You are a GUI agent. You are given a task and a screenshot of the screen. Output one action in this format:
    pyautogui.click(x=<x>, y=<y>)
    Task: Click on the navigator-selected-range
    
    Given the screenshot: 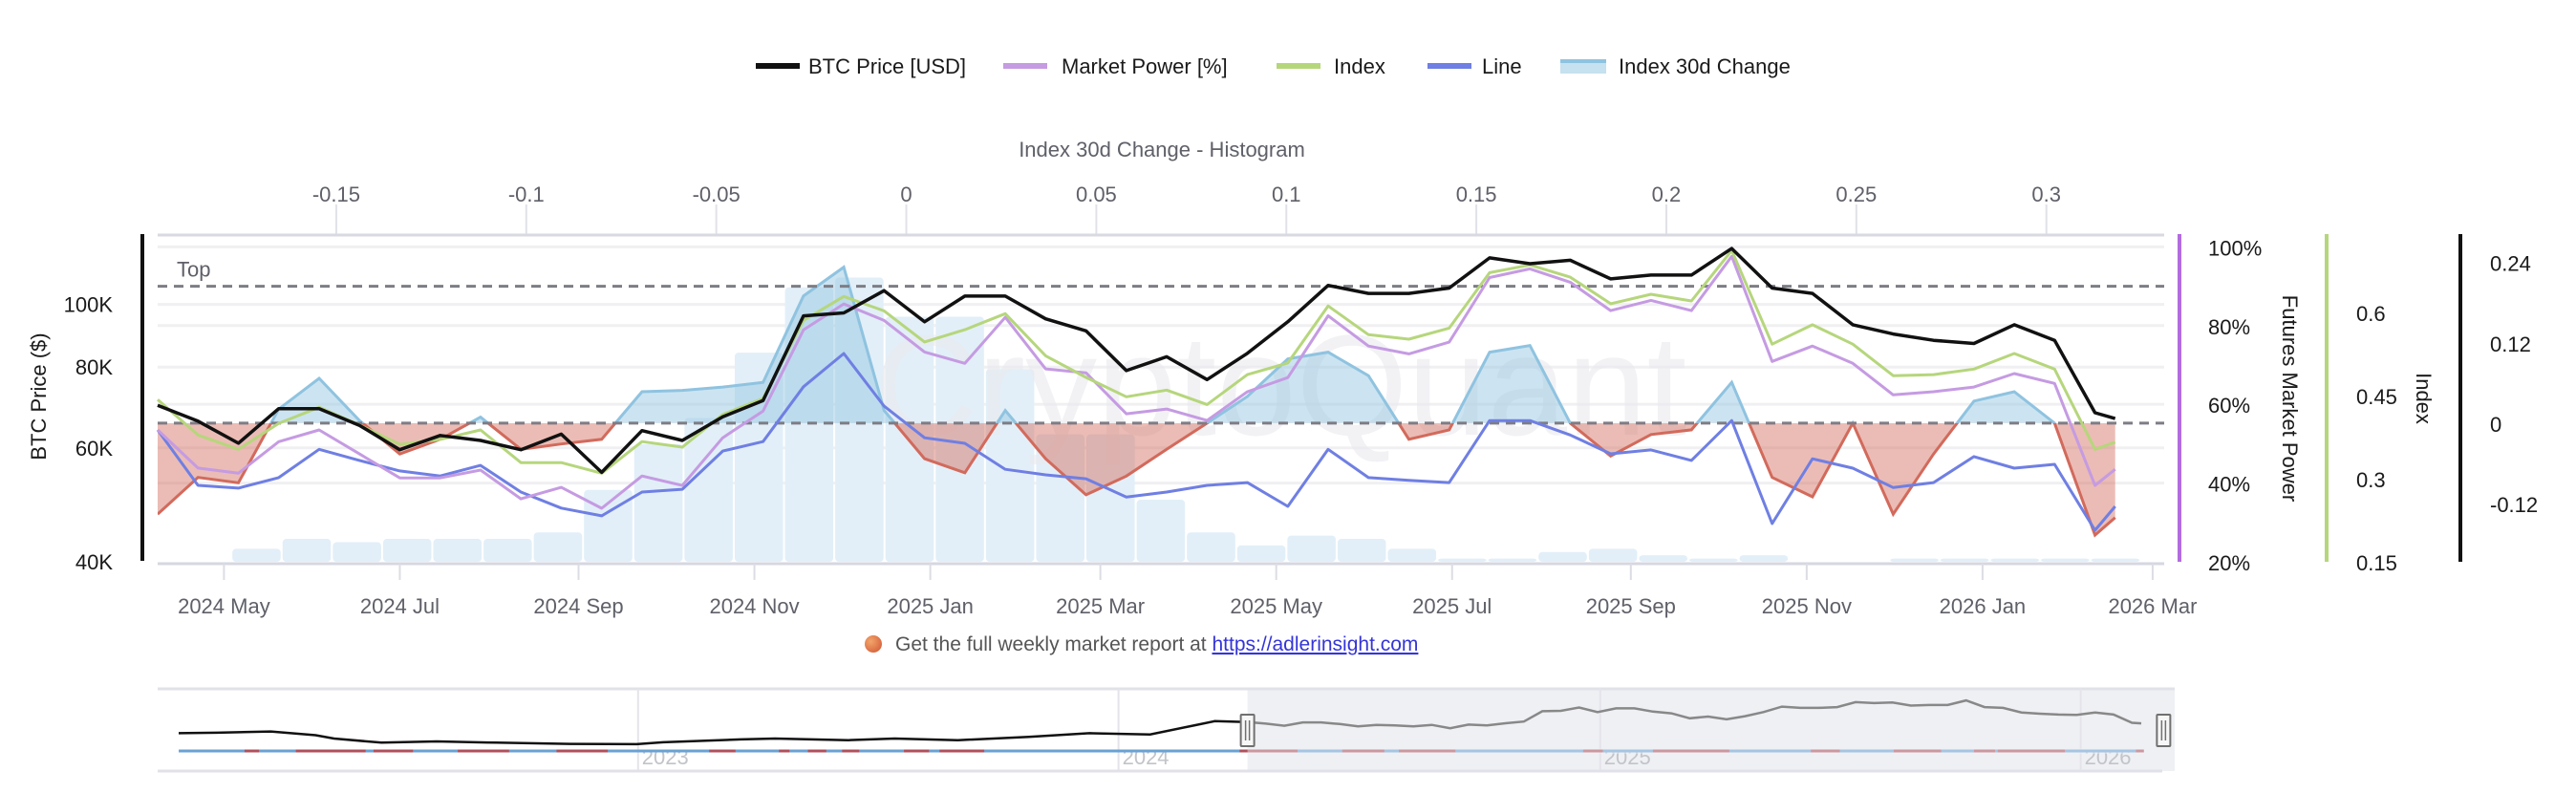 What is the action you would take?
    pyautogui.click(x=1711, y=730)
    